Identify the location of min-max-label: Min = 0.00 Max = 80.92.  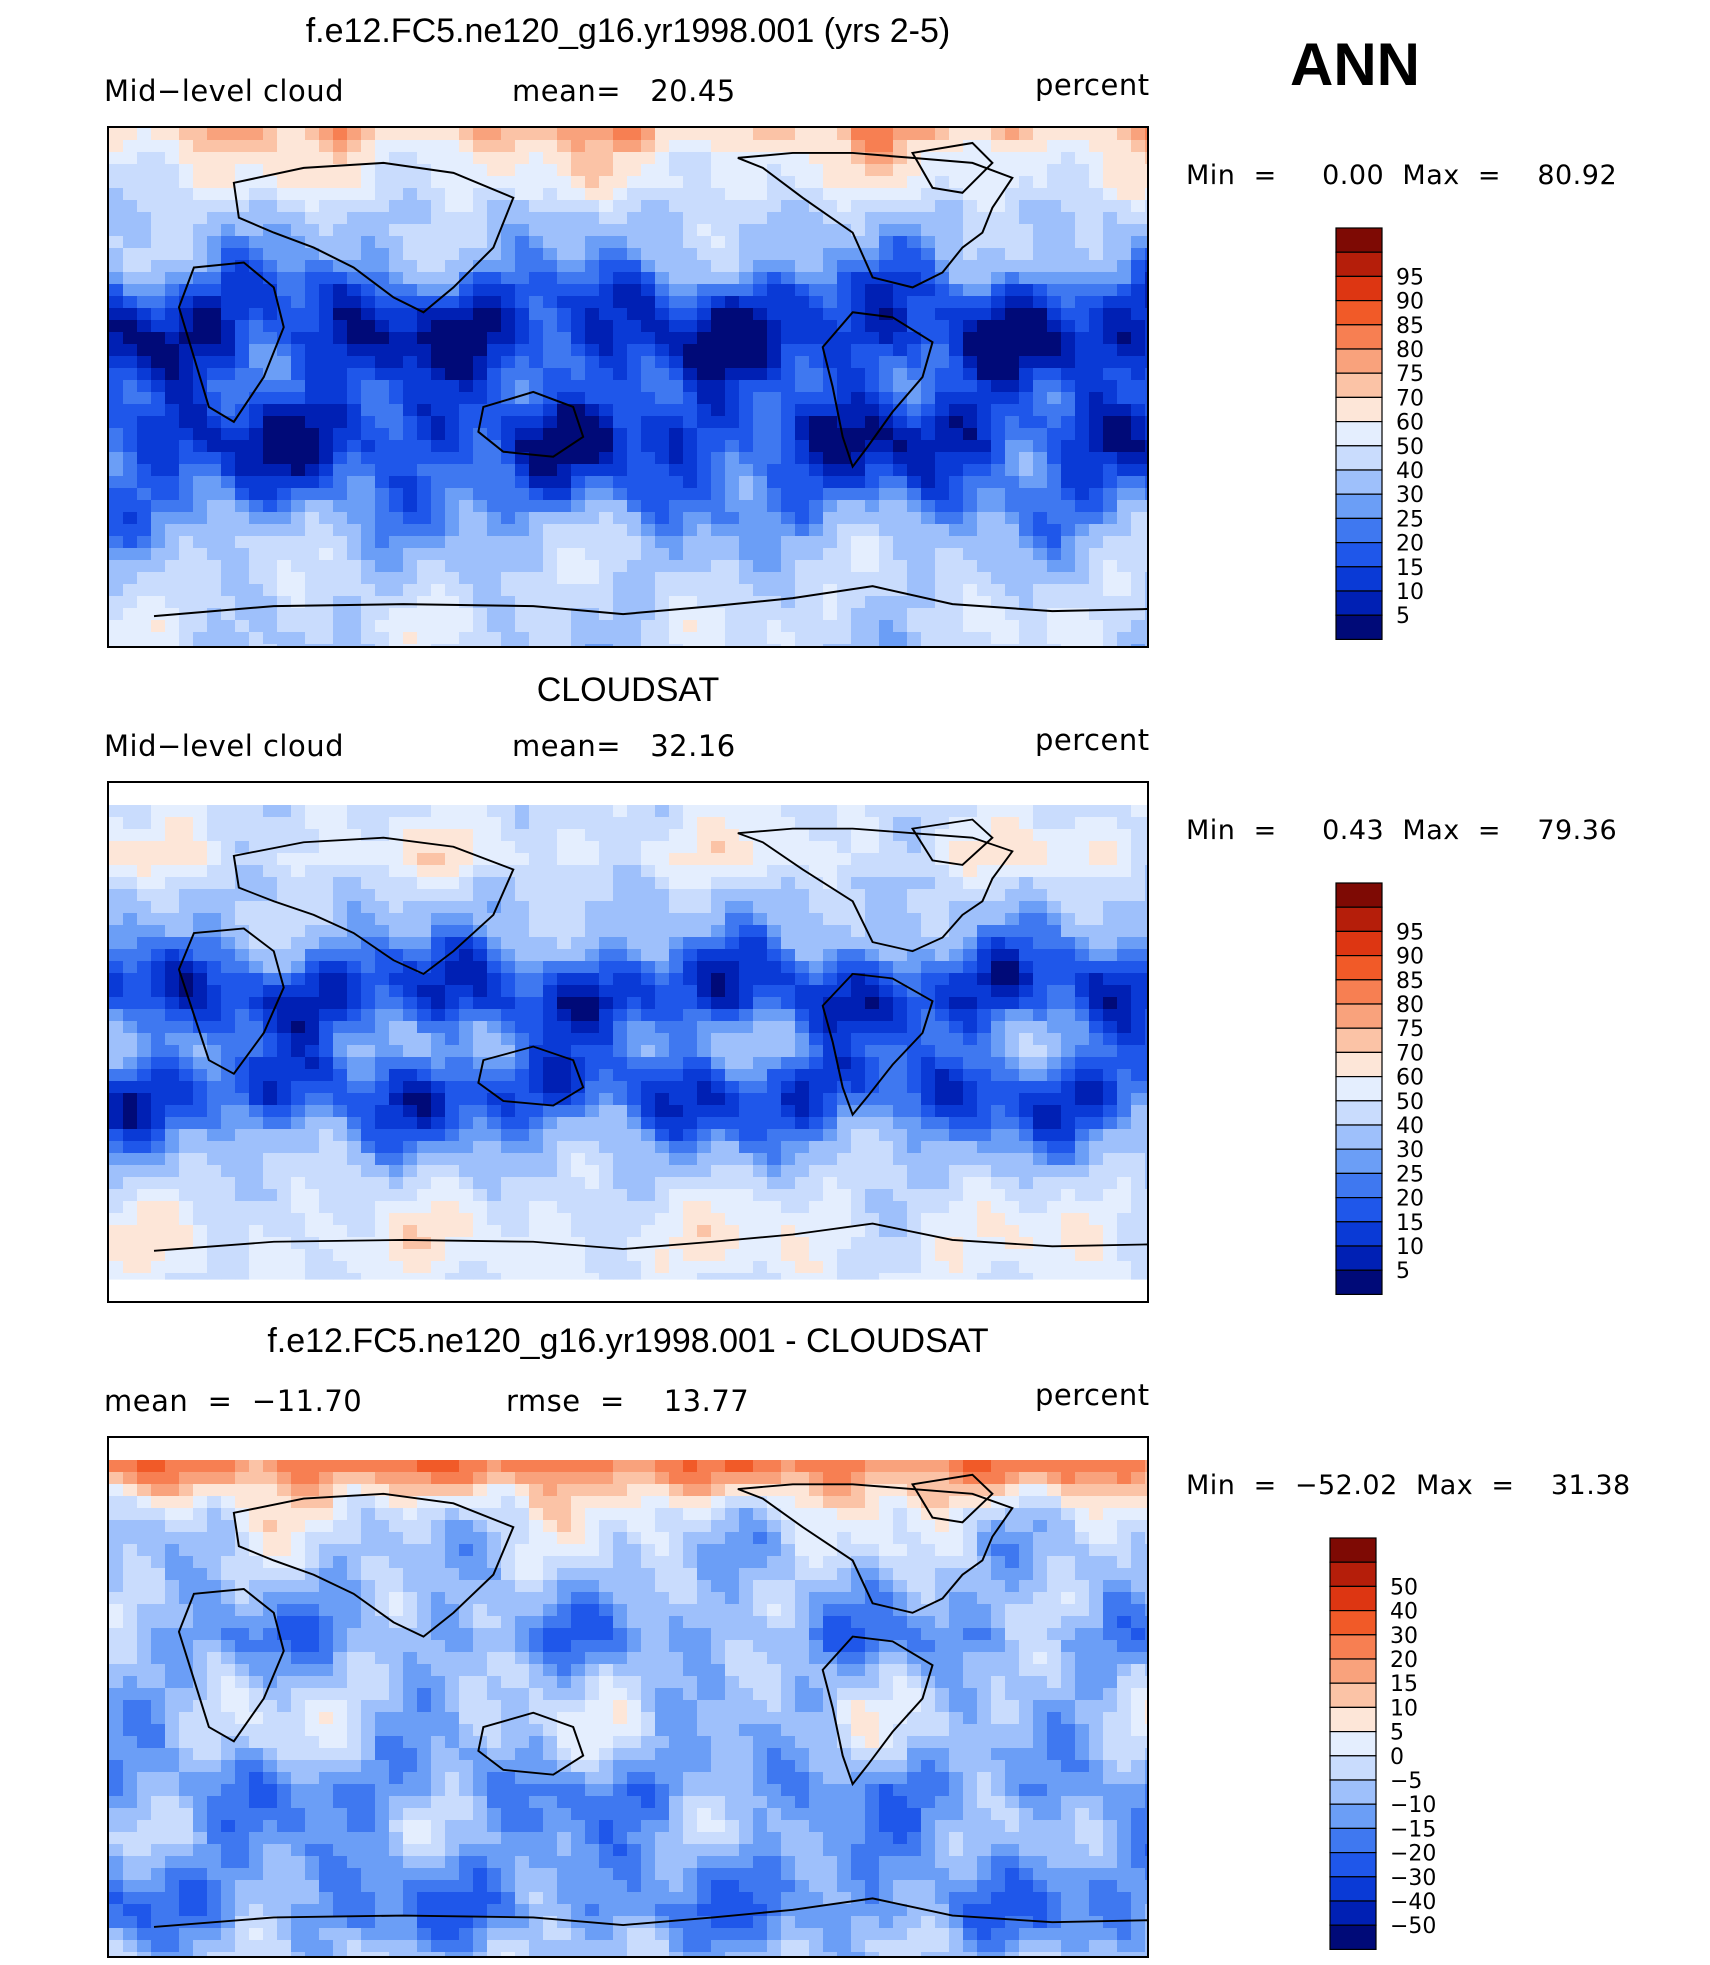
(1402, 175).